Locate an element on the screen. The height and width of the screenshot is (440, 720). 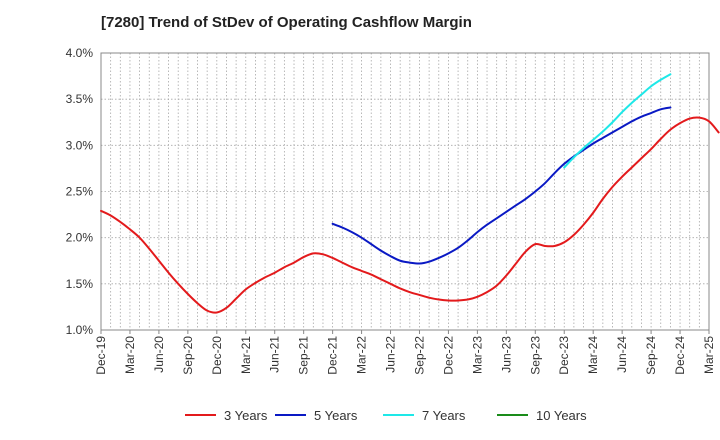
x-tick-label: Mar-22 is located at coordinates (362, 355).